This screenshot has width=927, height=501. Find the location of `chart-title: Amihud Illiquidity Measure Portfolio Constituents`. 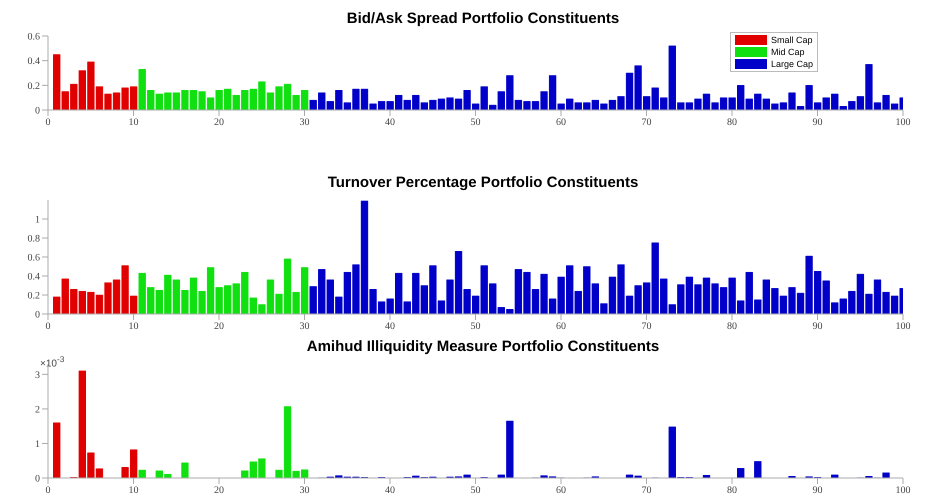

chart-title: Amihud Illiquidity Measure Portfolio Constituents is located at coordinates (483, 346).